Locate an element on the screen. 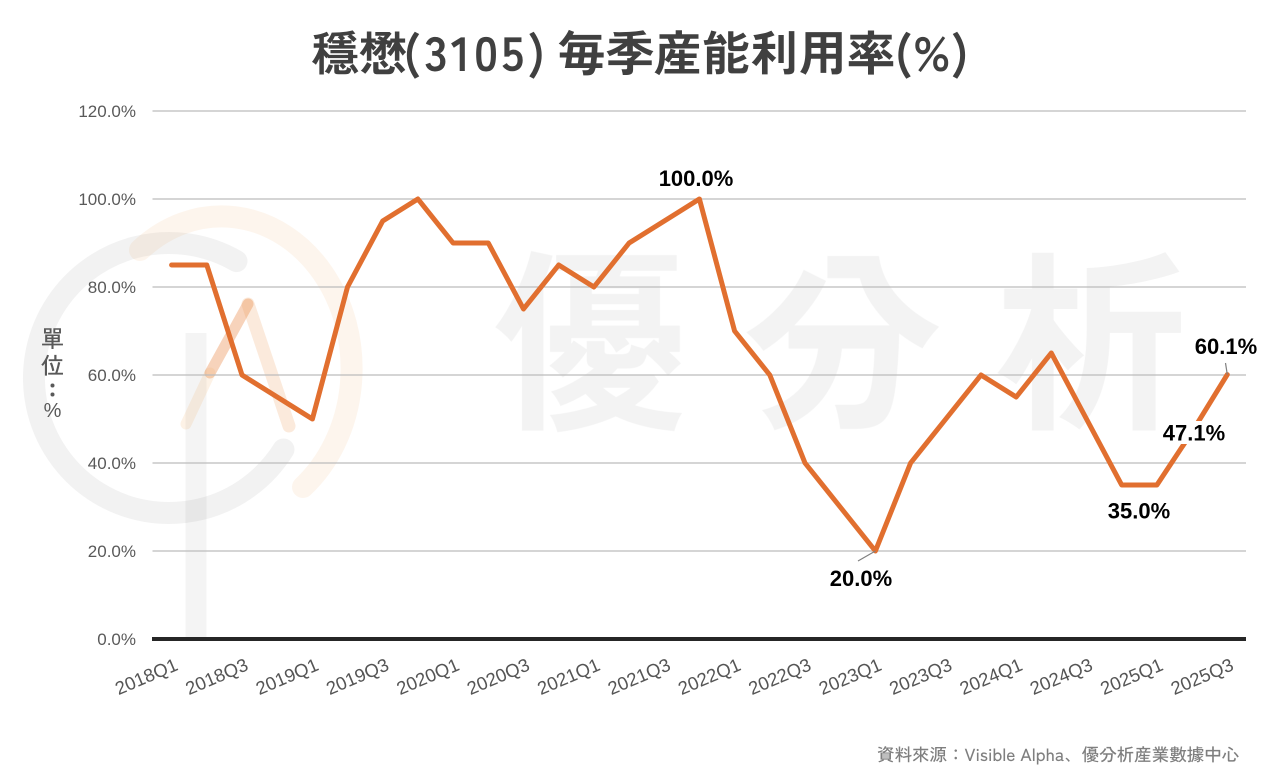  svg-text: 0.0% is located at coordinates (116, 639).